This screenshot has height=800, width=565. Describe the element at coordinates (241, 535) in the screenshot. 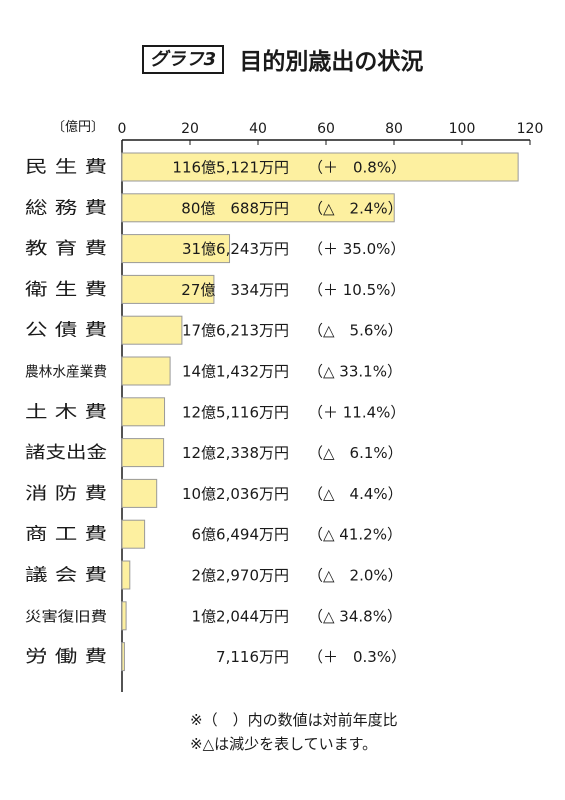

I see `amount-label: 6億6,494万円` at that location.